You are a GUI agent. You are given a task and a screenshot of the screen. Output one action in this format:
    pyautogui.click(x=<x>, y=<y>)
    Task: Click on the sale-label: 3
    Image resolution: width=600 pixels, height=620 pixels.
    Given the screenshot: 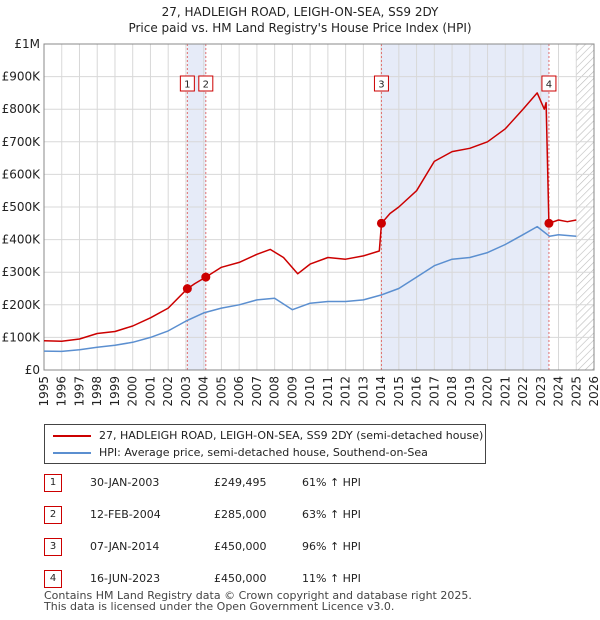 What is the action you would take?
    pyautogui.click(x=381, y=83)
    